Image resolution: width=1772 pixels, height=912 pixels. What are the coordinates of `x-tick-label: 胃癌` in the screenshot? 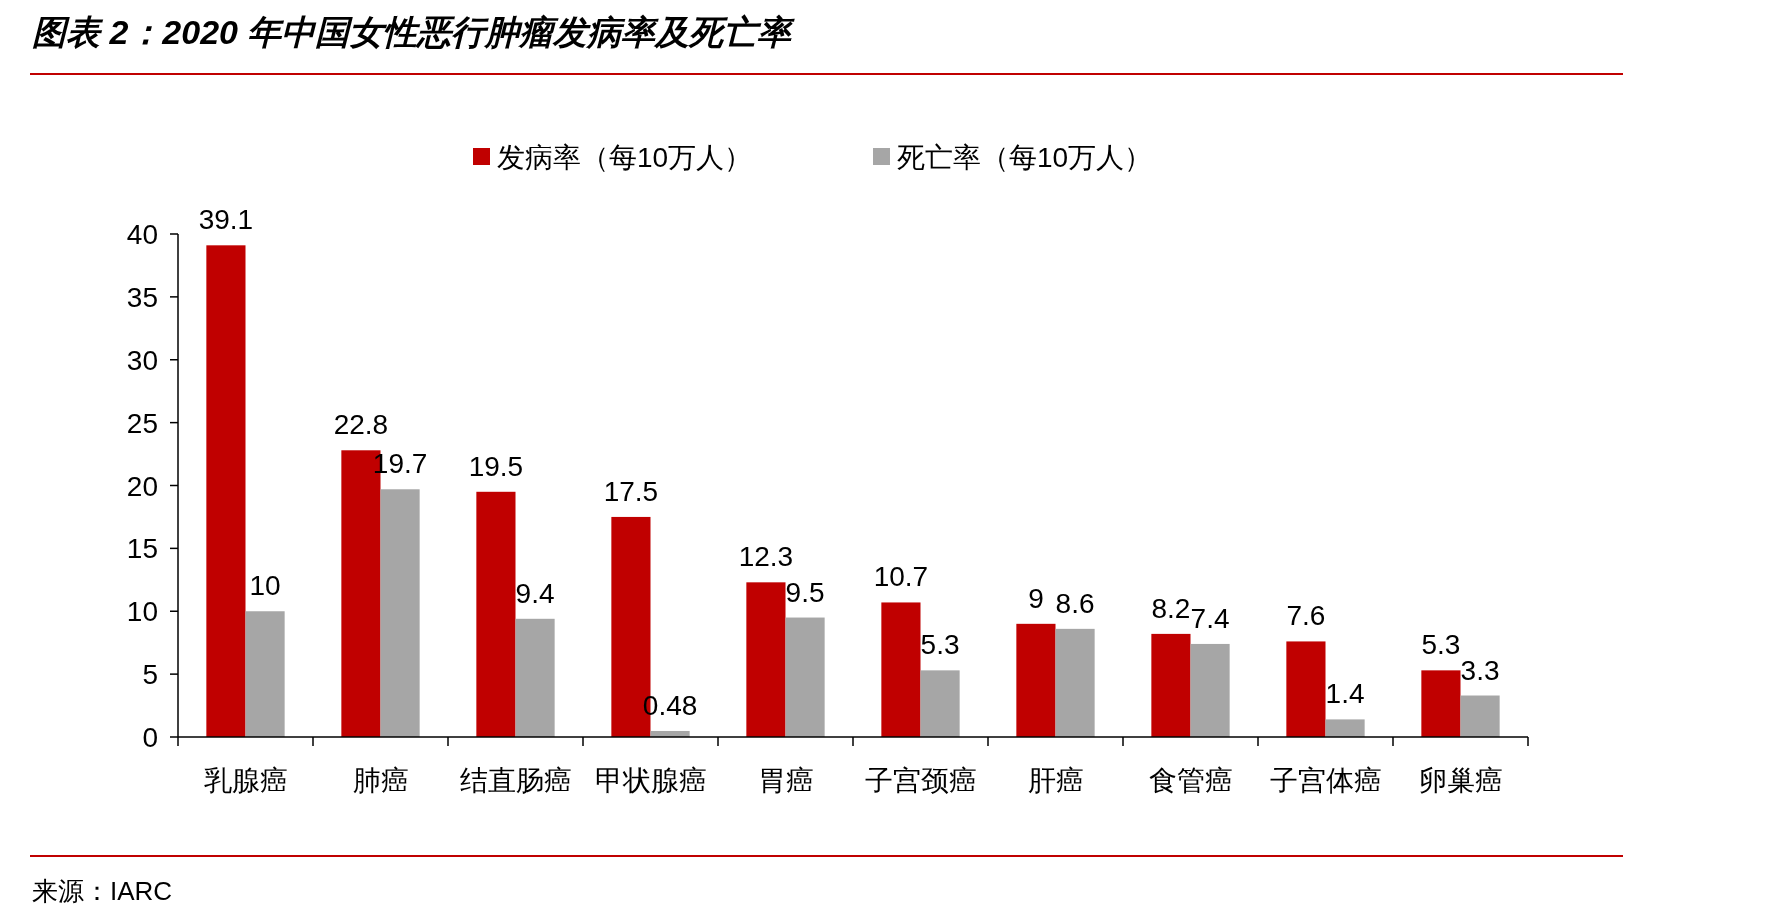 It's located at (785, 780).